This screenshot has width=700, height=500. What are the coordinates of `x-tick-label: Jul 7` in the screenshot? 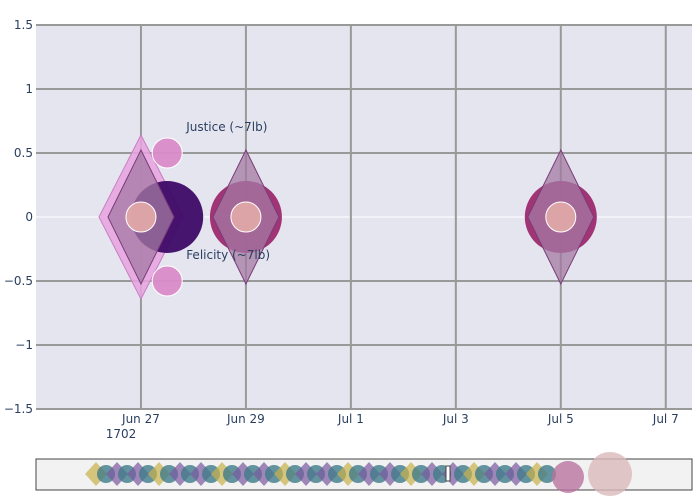 It's located at (665, 419).